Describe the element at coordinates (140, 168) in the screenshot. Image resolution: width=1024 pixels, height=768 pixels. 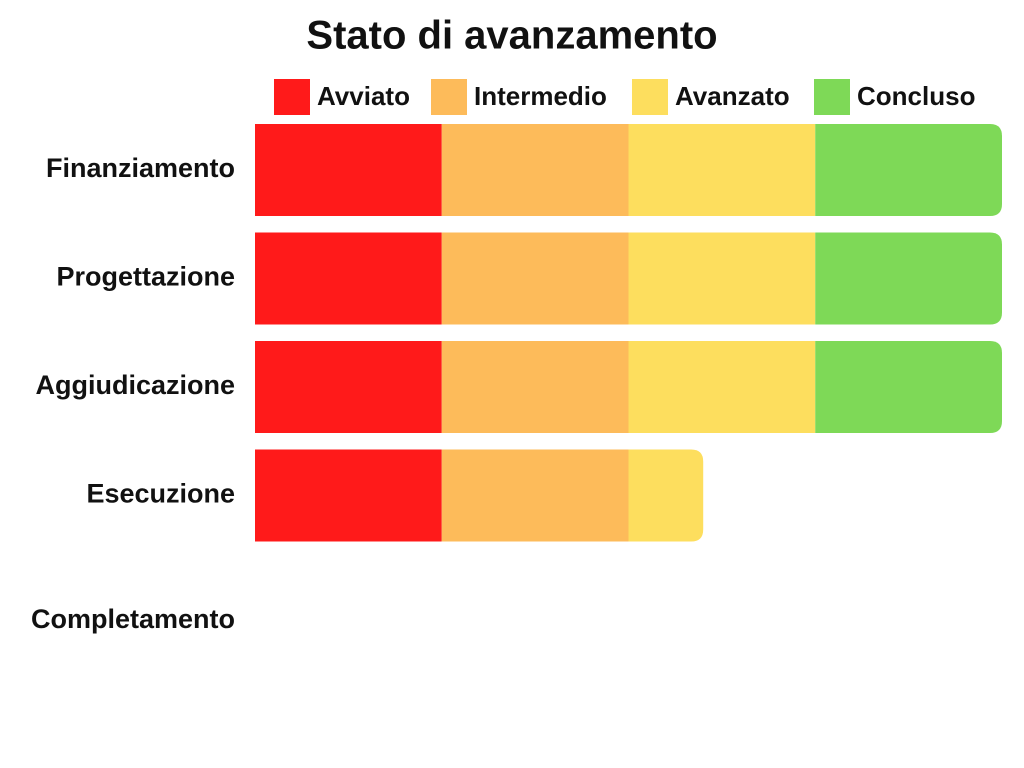
I see `category-label: Finanziamento` at that location.